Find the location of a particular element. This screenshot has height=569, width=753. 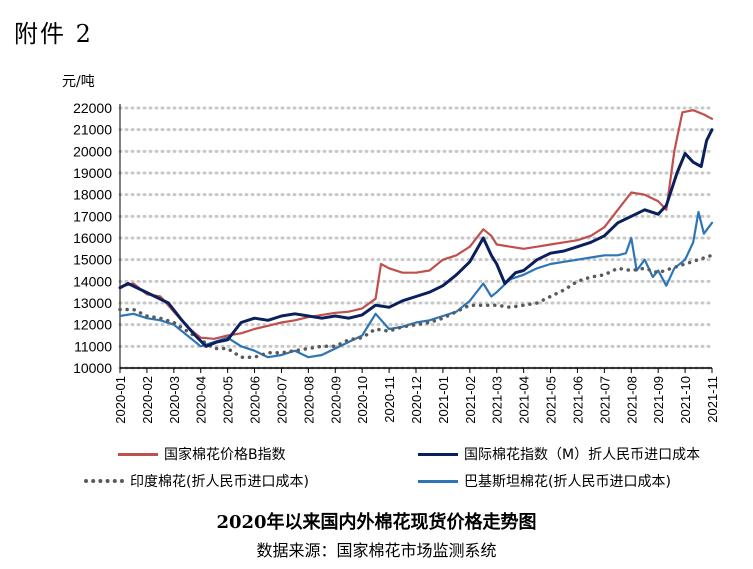

x-tick-label-2020-08: 2020-08 is located at coordinates (308, 400).